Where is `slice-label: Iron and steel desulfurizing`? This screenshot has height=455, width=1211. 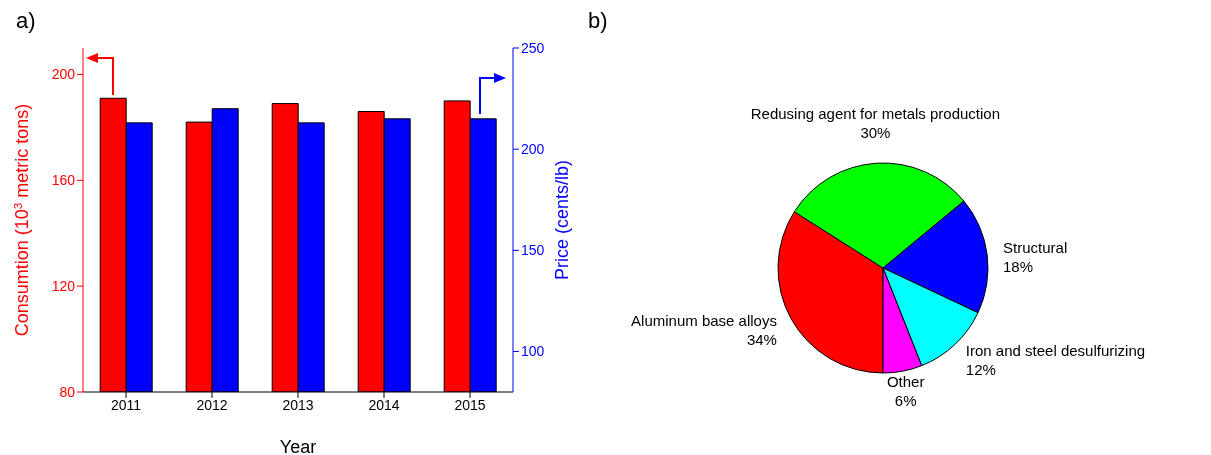
slice-label: Iron and steel desulfurizing is located at coordinates (1055, 351).